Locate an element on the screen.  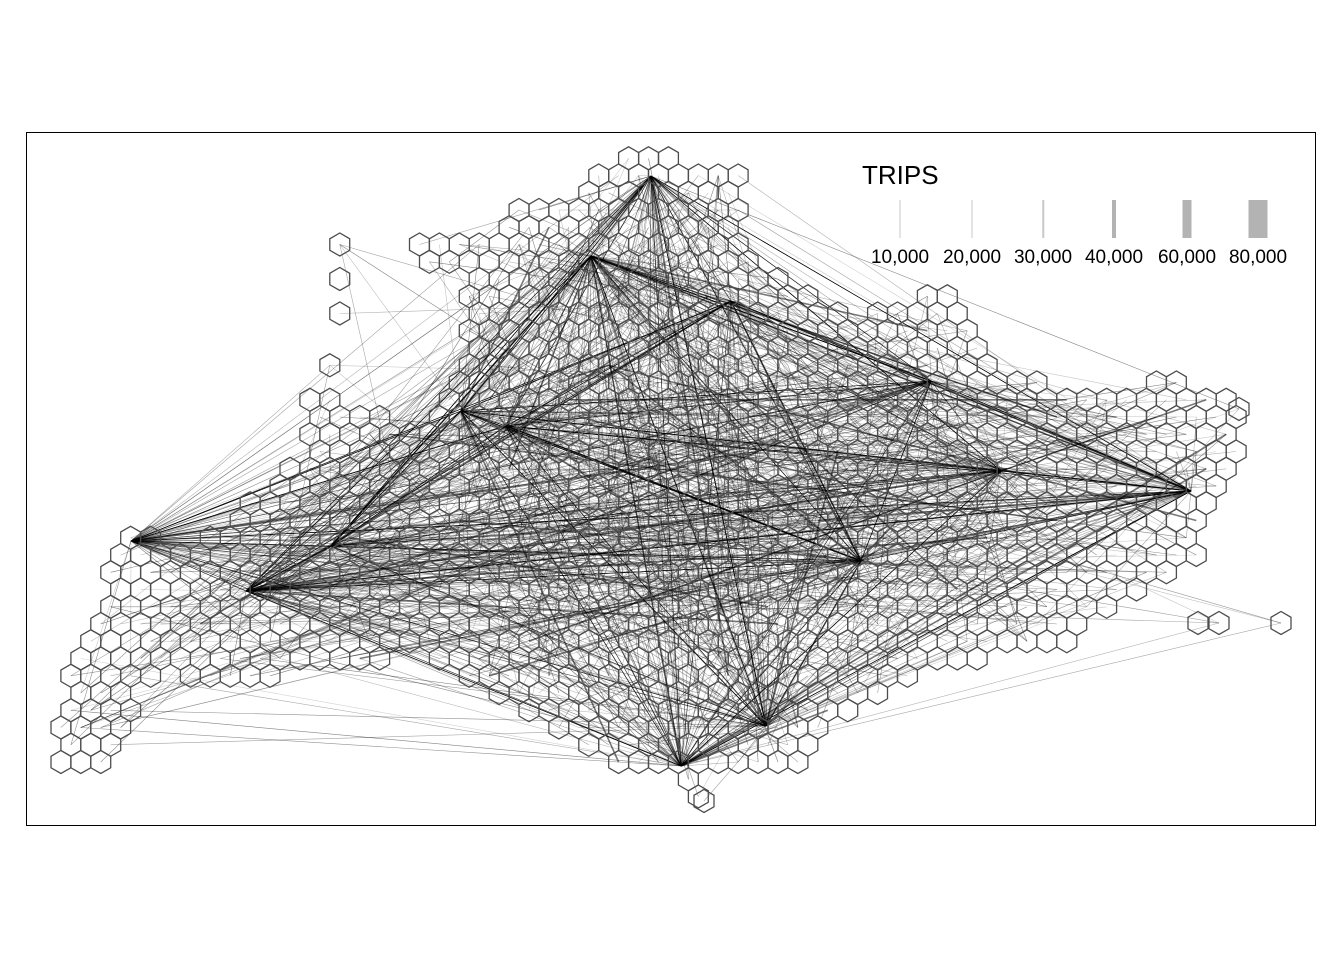
legend-label: 80,000 is located at coordinates (1258, 257).